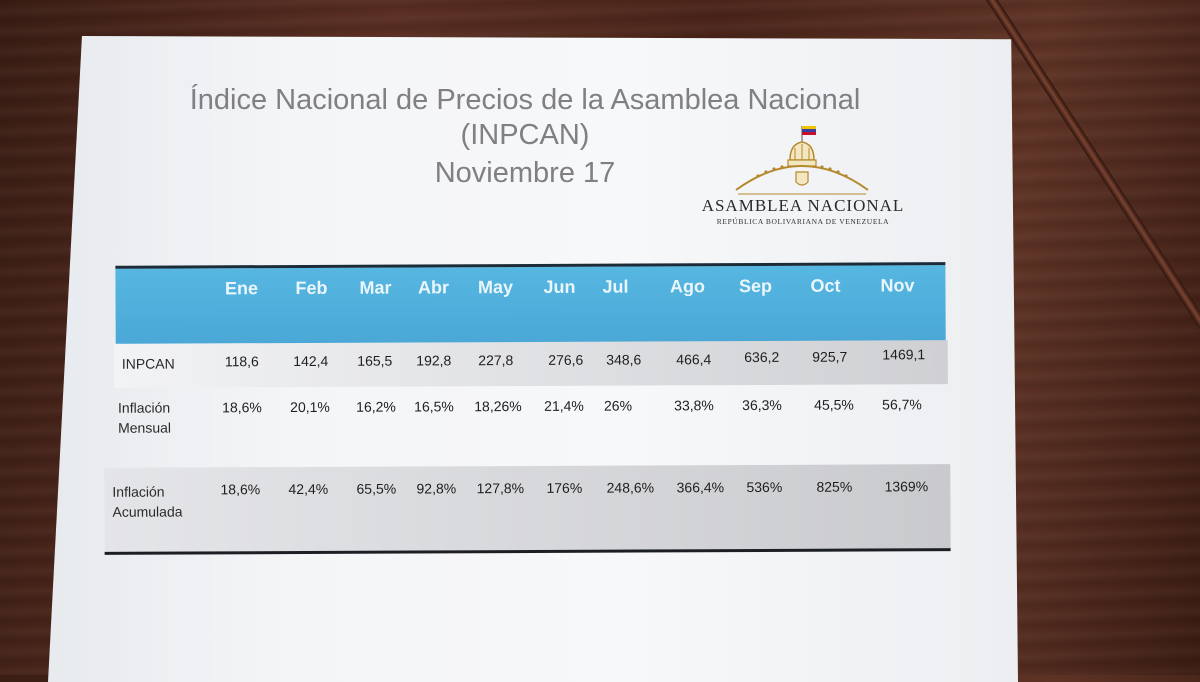 Image resolution: width=1200 pixels, height=682 pixels. What do you see at coordinates (525, 172) in the screenshot?
I see `title-line-3: Noviembre 17` at bounding box center [525, 172].